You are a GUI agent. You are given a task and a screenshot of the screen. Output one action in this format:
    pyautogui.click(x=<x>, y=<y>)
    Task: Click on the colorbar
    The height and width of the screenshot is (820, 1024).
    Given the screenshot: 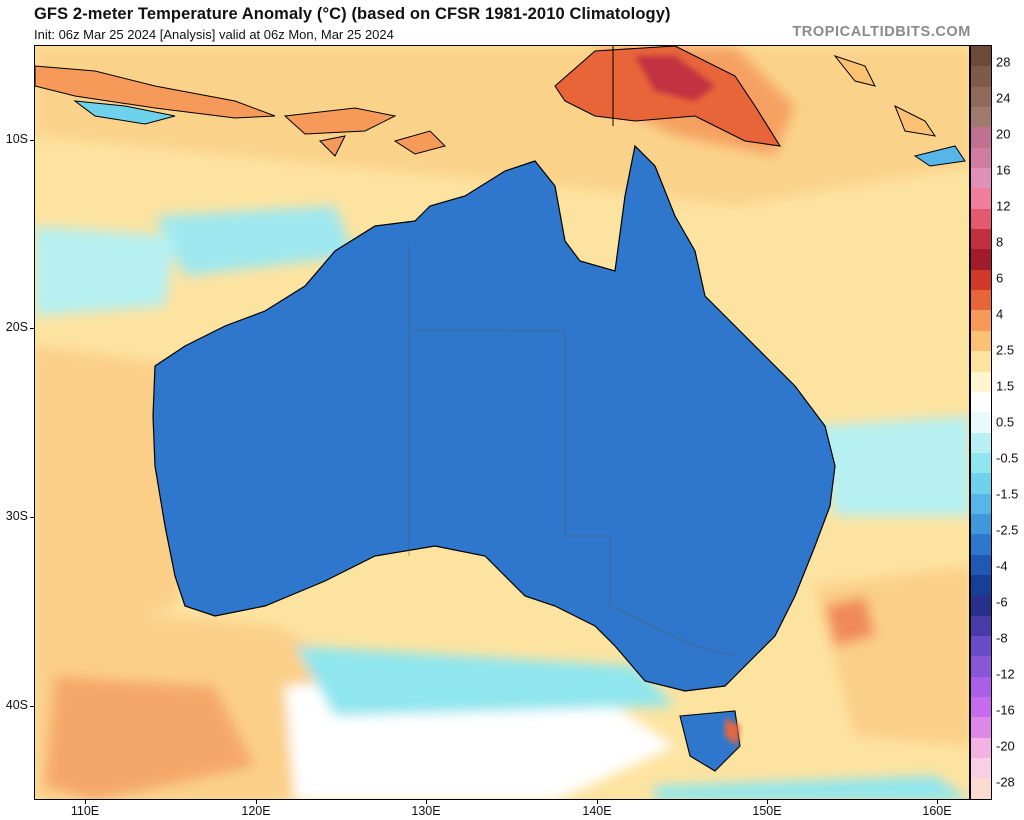 What is the action you would take?
    pyautogui.click(x=981, y=422)
    